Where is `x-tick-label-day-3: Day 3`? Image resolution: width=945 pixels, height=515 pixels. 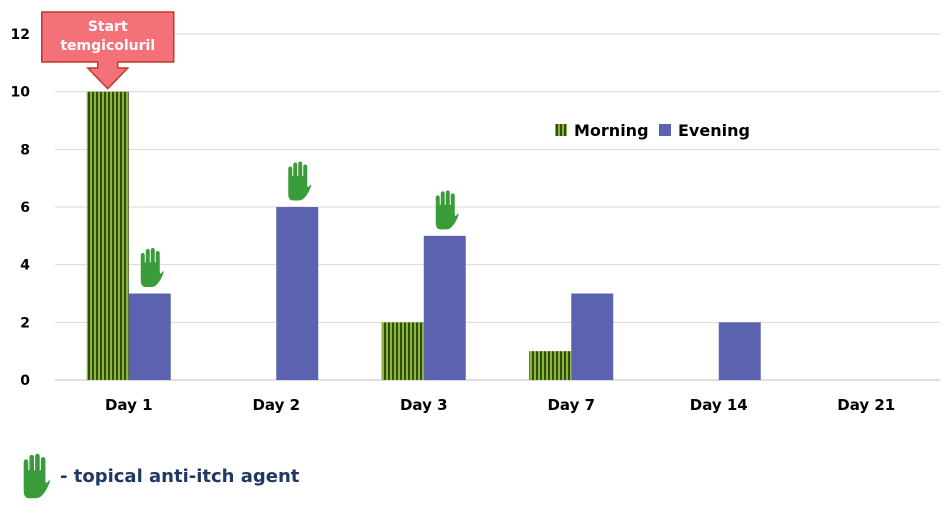 x-tick-label-day-3: Day 3 is located at coordinates (424, 405).